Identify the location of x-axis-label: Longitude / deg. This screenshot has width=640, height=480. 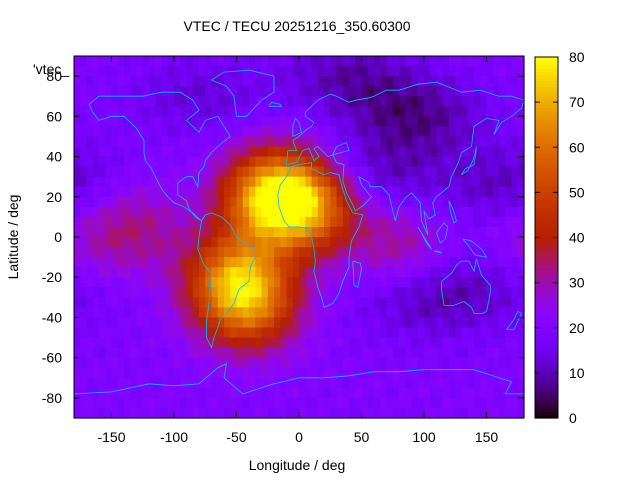
(297, 465).